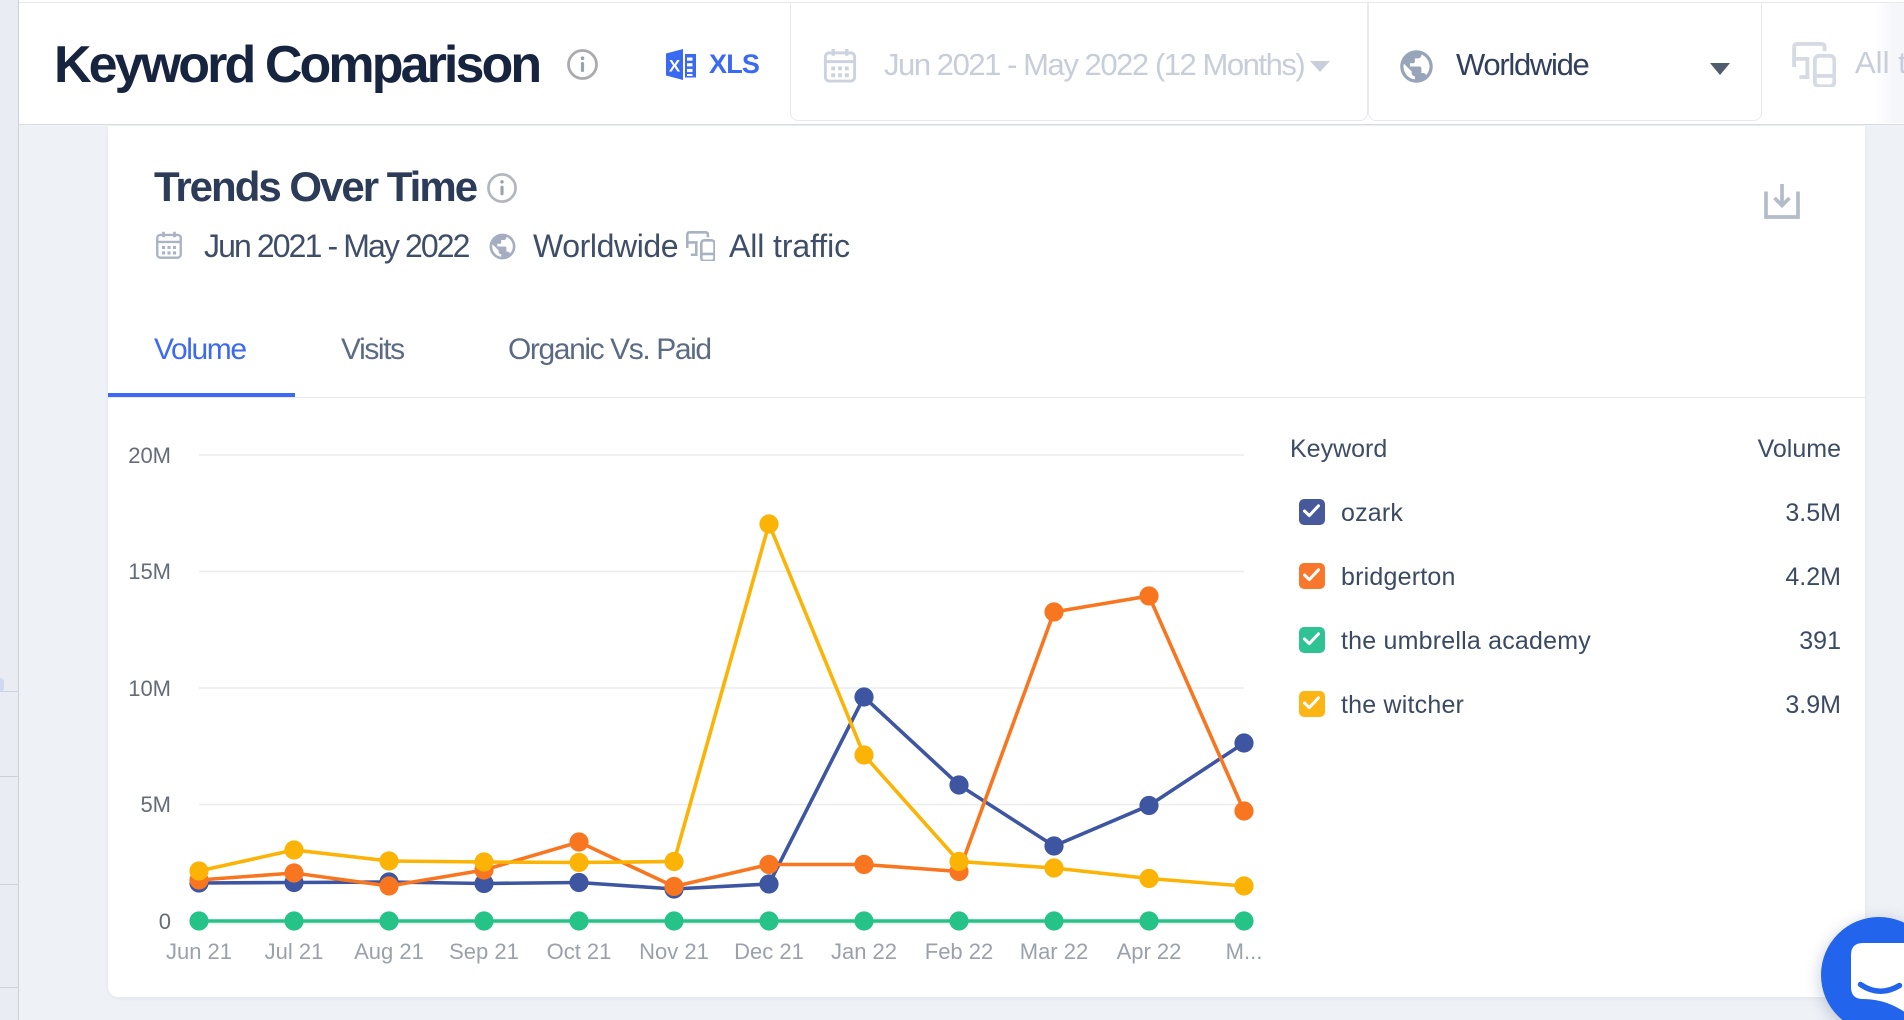  Describe the element at coordinates (675, 66) in the screenshot. I see `svg-text: X` at that location.